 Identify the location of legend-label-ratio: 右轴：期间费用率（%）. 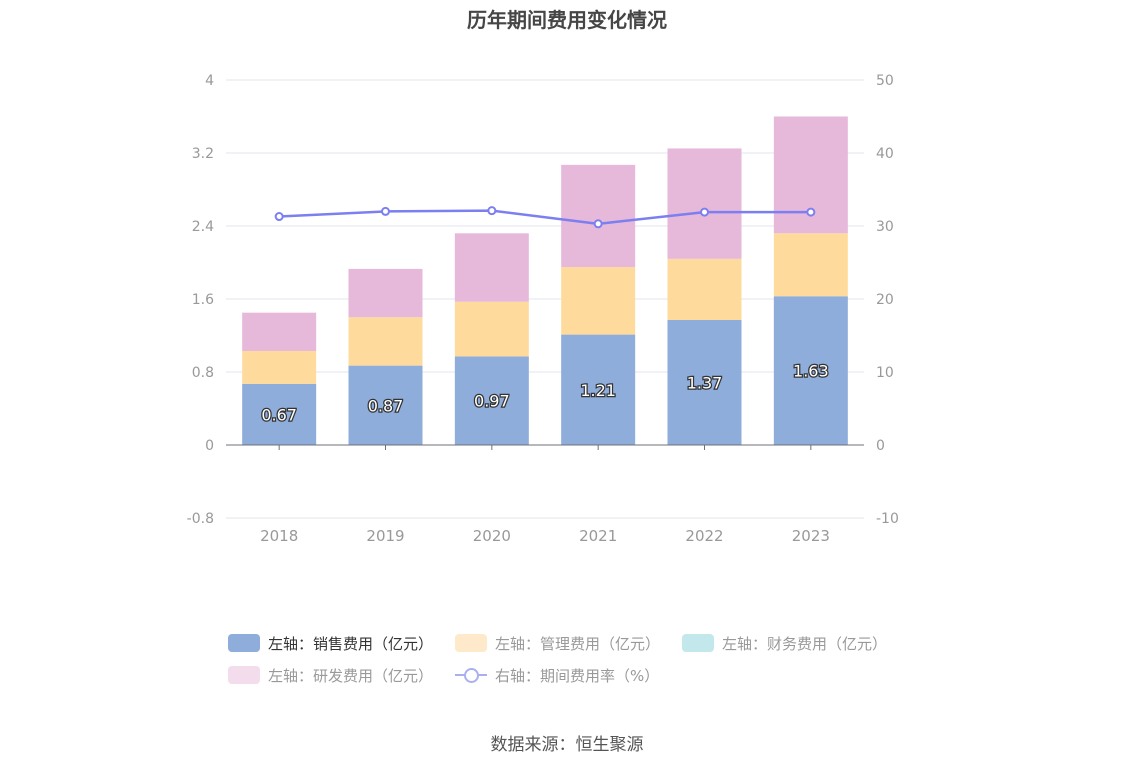
(577, 675).